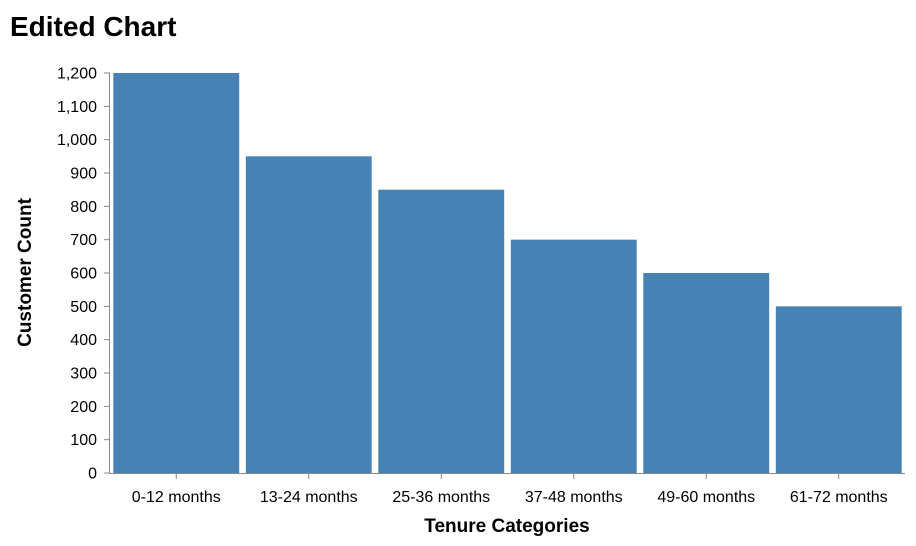 The height and width of the screenshot is (546, 916). I want to click on y-tick-label: 1,100, so click(77, 107).